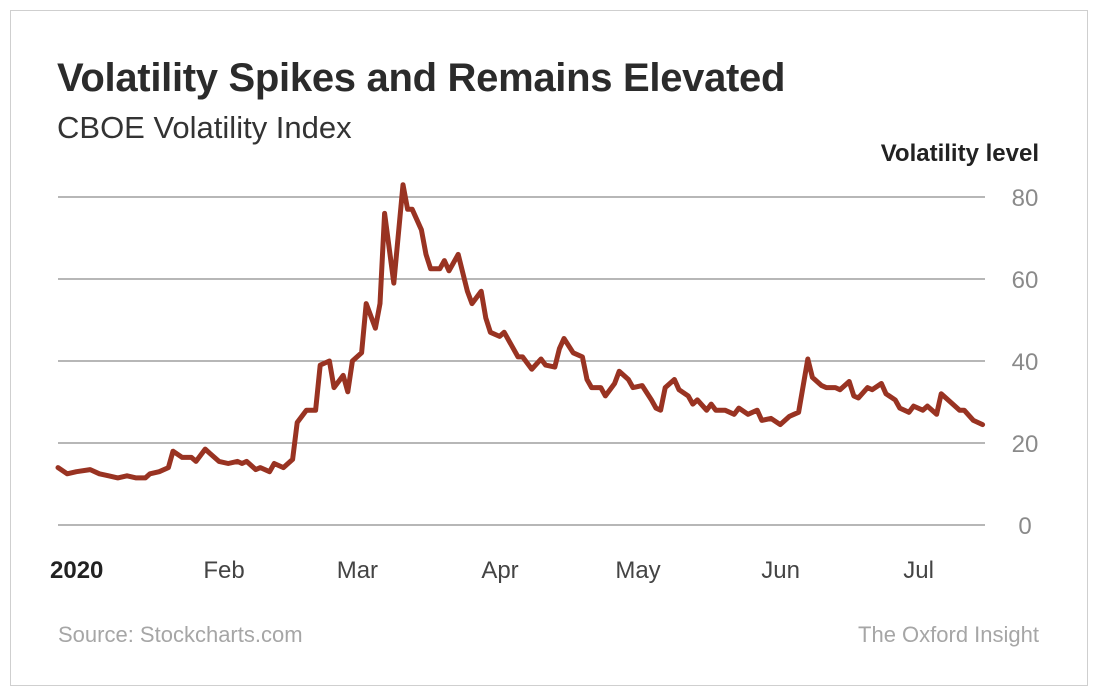 The width and height of the screenshot is (1100, 698). Describe the element at coordinates (421, 78) in the screenshot. I see `chart-title: Volatility Spikes and Remains Elevated` at that location.